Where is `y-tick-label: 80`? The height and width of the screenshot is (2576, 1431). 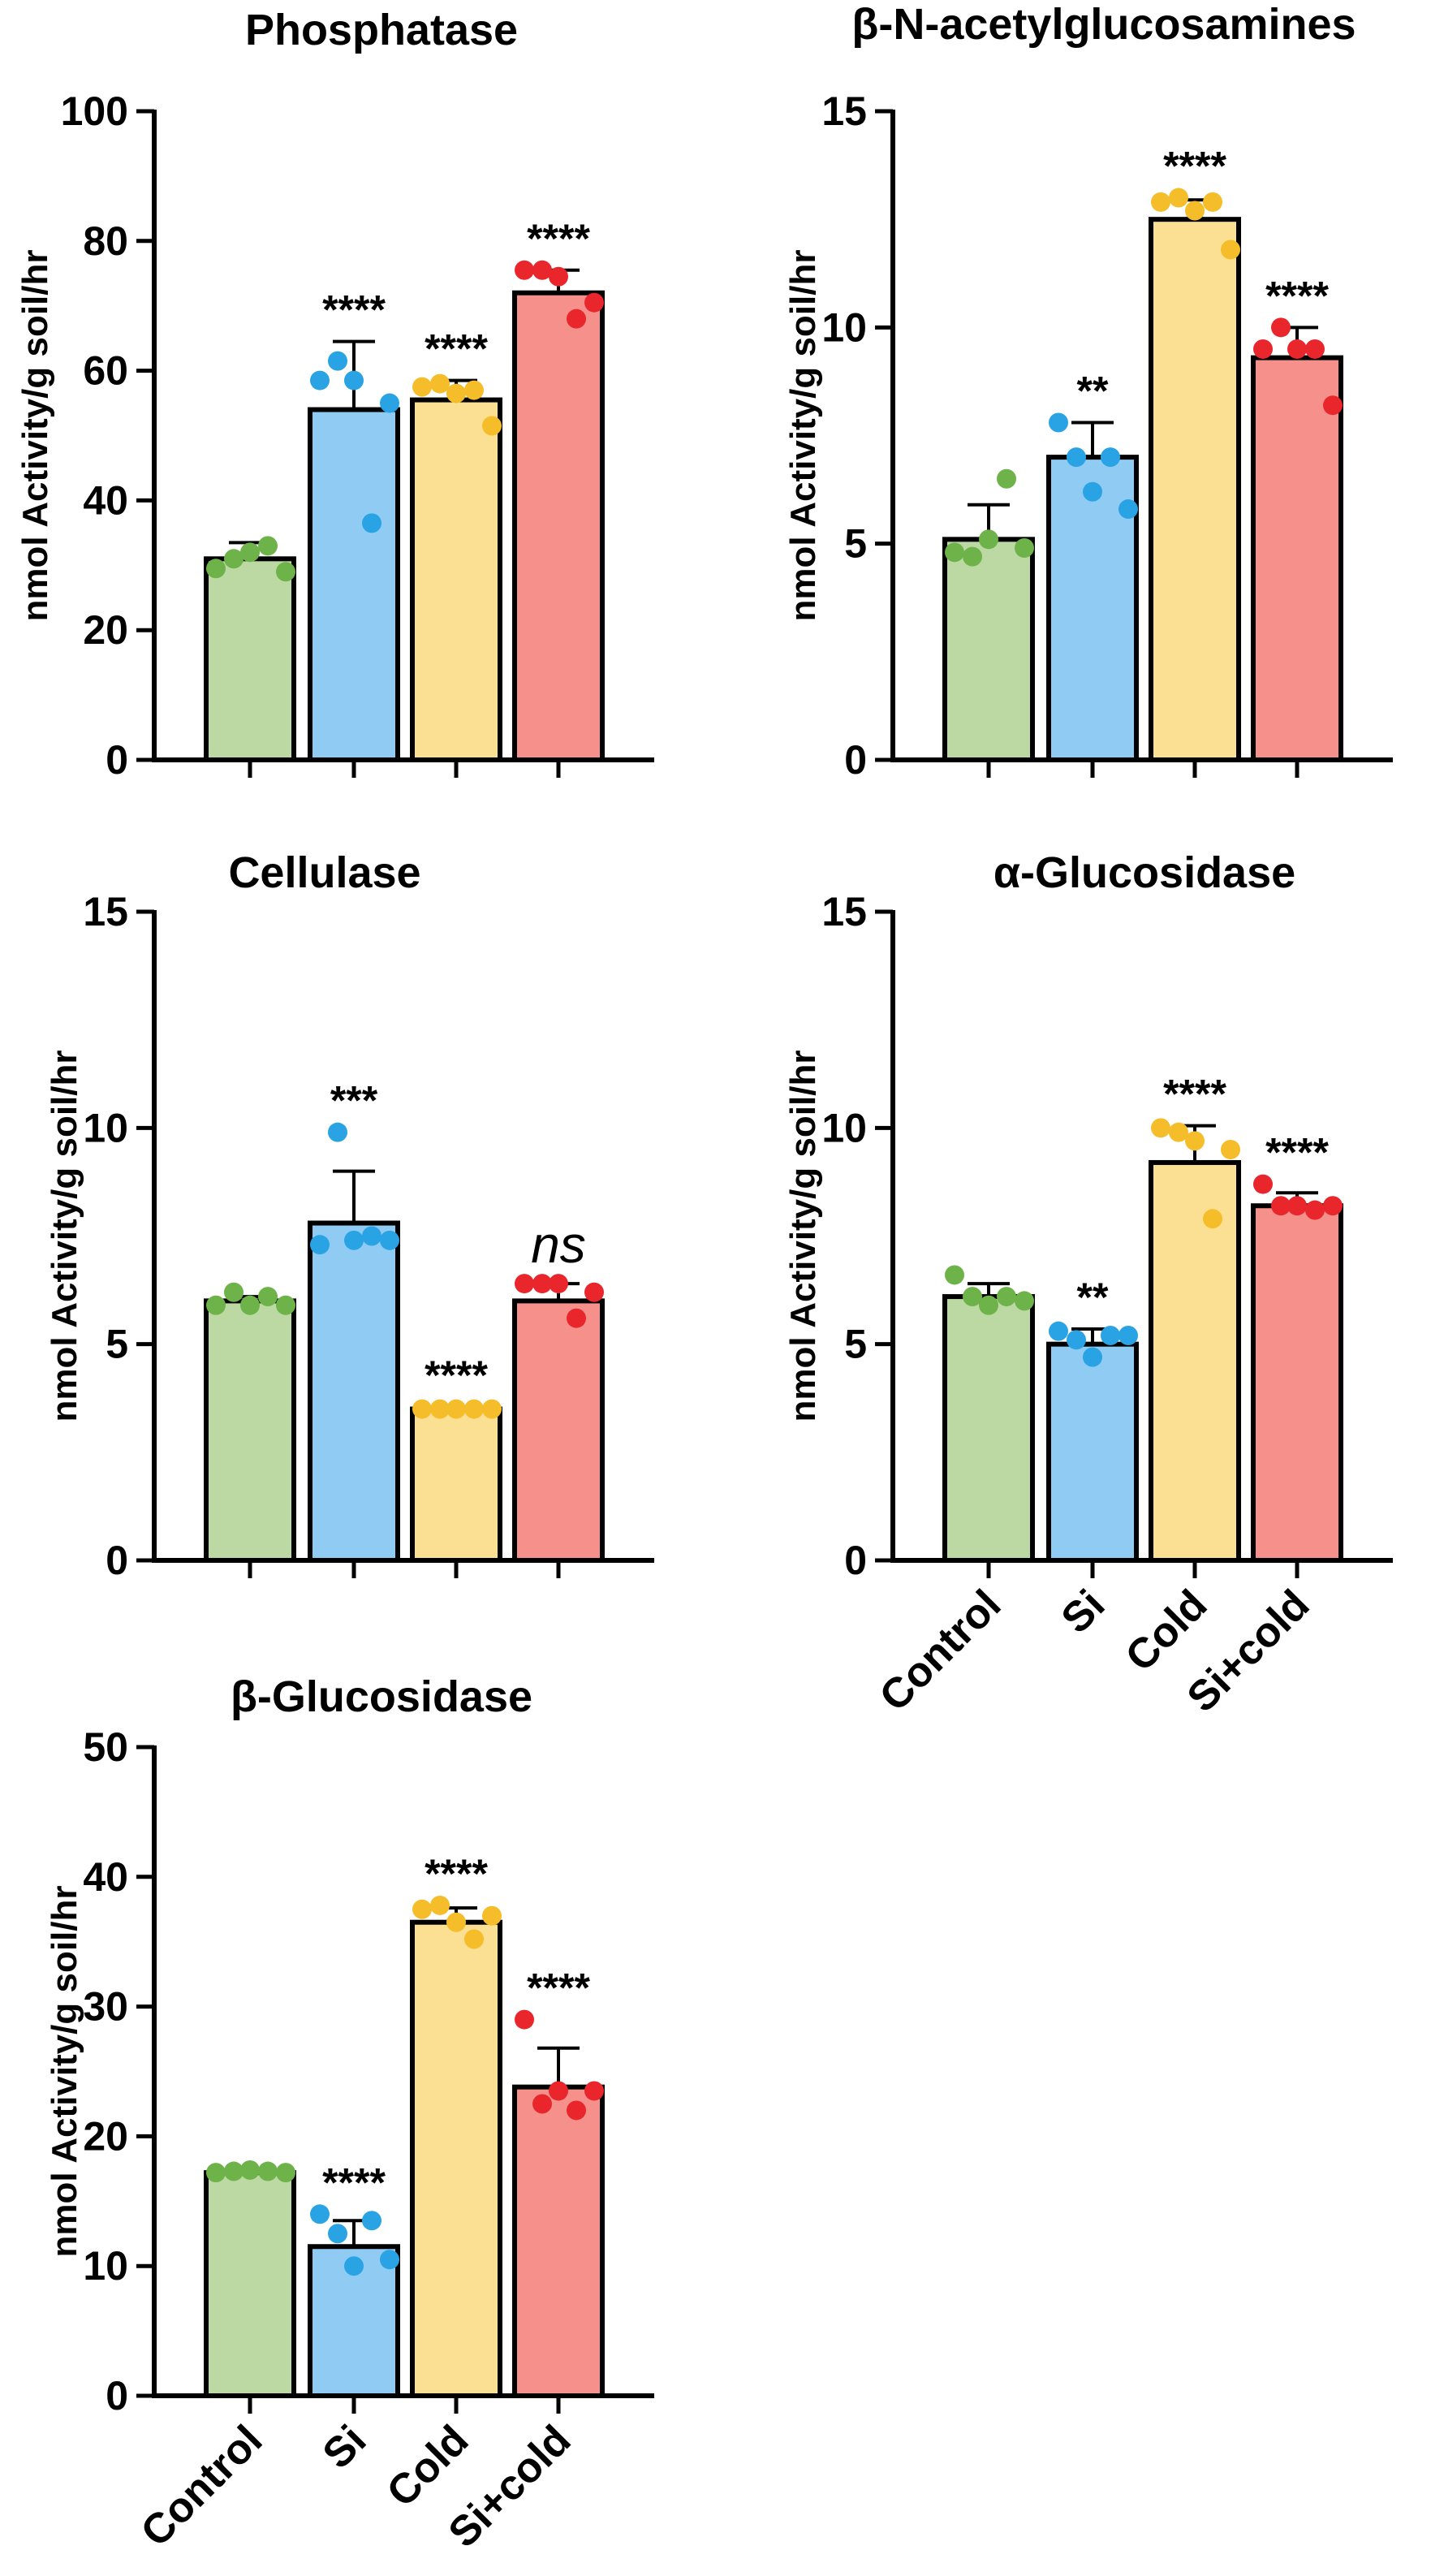
y-tick-label: 80 is located at coordinates (105, 241).